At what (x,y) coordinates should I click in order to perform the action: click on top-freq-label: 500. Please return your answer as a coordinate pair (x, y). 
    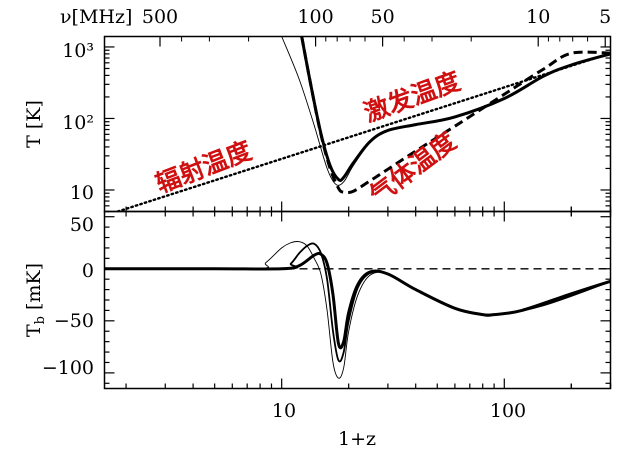
    Looking at the image, I should click on (160, 17).